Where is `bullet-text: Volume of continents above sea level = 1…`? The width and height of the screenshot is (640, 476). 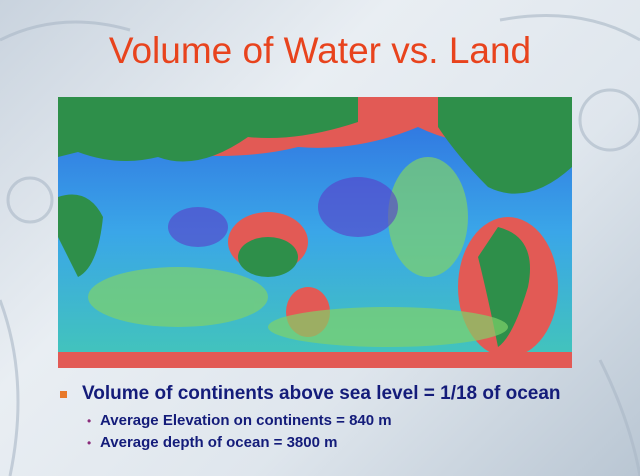 bullet-text: Volume of continents above sea level = 1… is located at coordinates (321, 393).